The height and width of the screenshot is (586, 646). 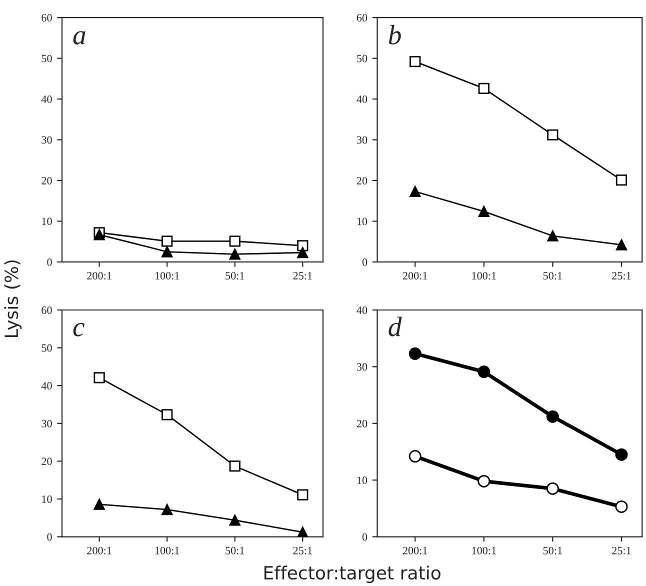 What do you see at coordinates (79, 37) in the screenshot?
I see `annotation: a` at bounding box center [79, 37].